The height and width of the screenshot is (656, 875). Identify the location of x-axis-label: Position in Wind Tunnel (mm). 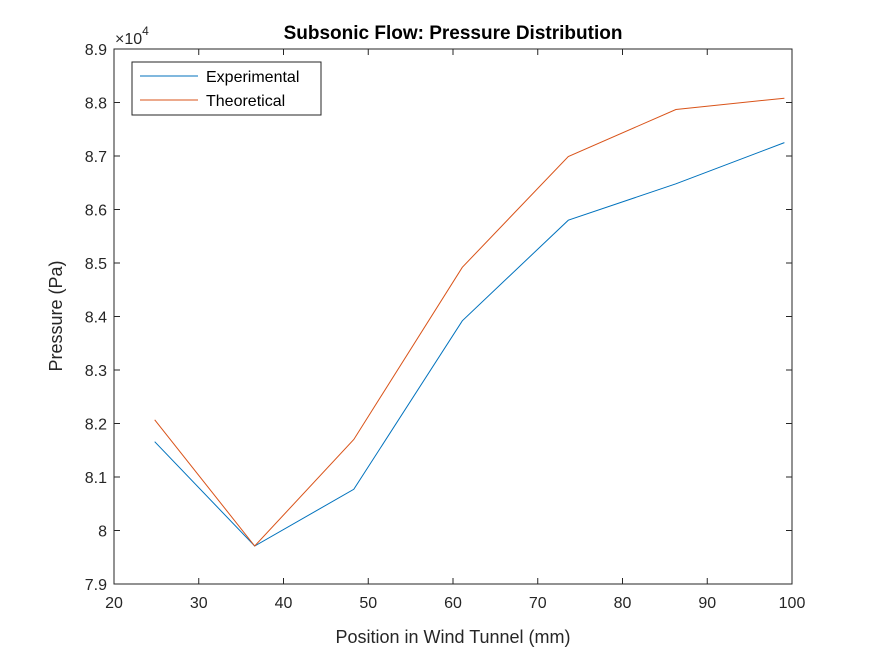
(452, 637).